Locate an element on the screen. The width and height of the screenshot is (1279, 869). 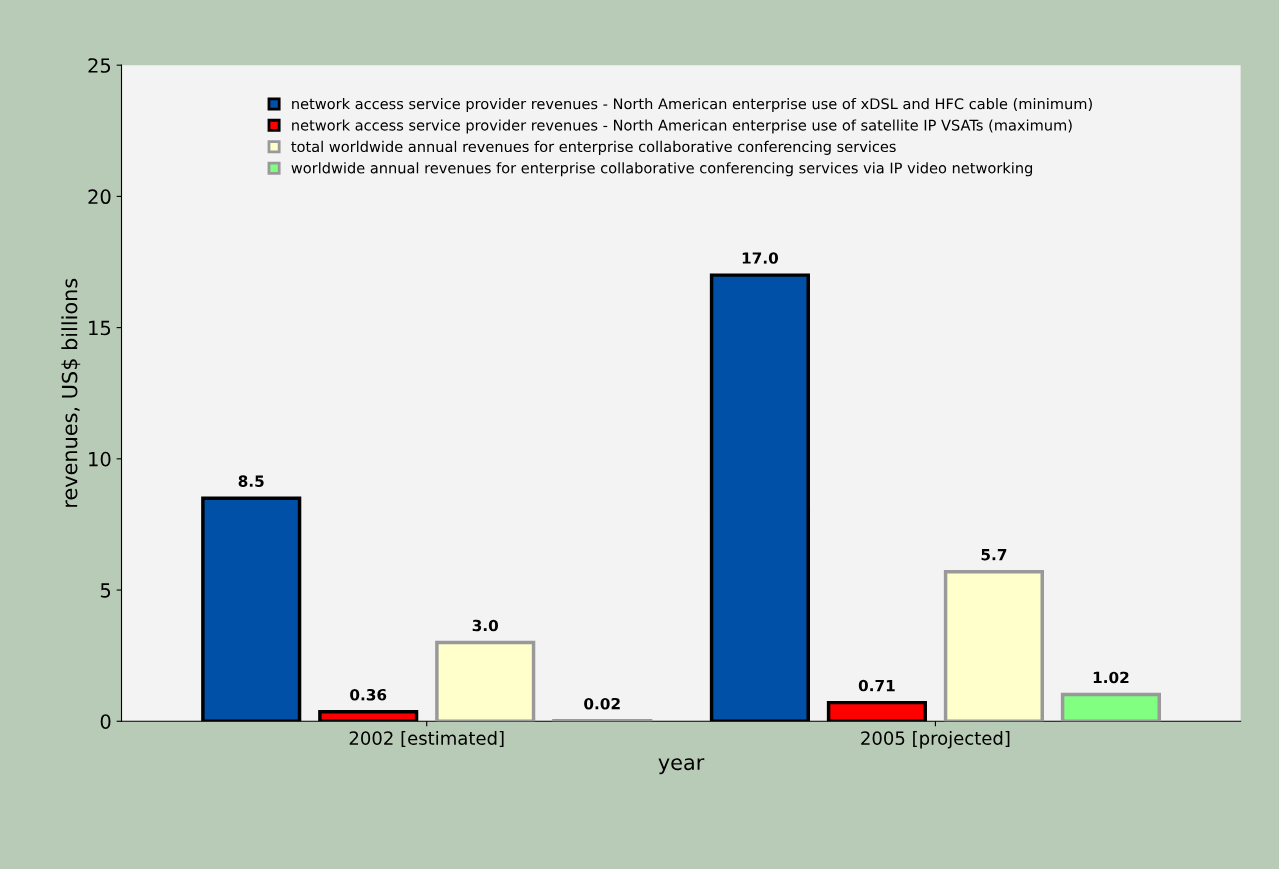
legend-label: network access service provider revenues - North American enterprise use of satellite IP VSATs (maximum) is located at coordinates (682, 126).